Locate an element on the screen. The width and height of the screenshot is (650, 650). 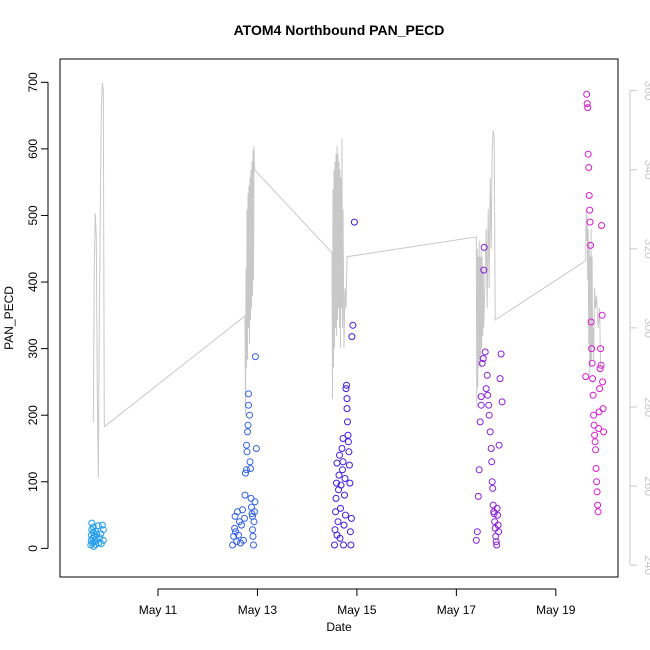
x-tick-label: May 11 is located at coordinates (158, 610).